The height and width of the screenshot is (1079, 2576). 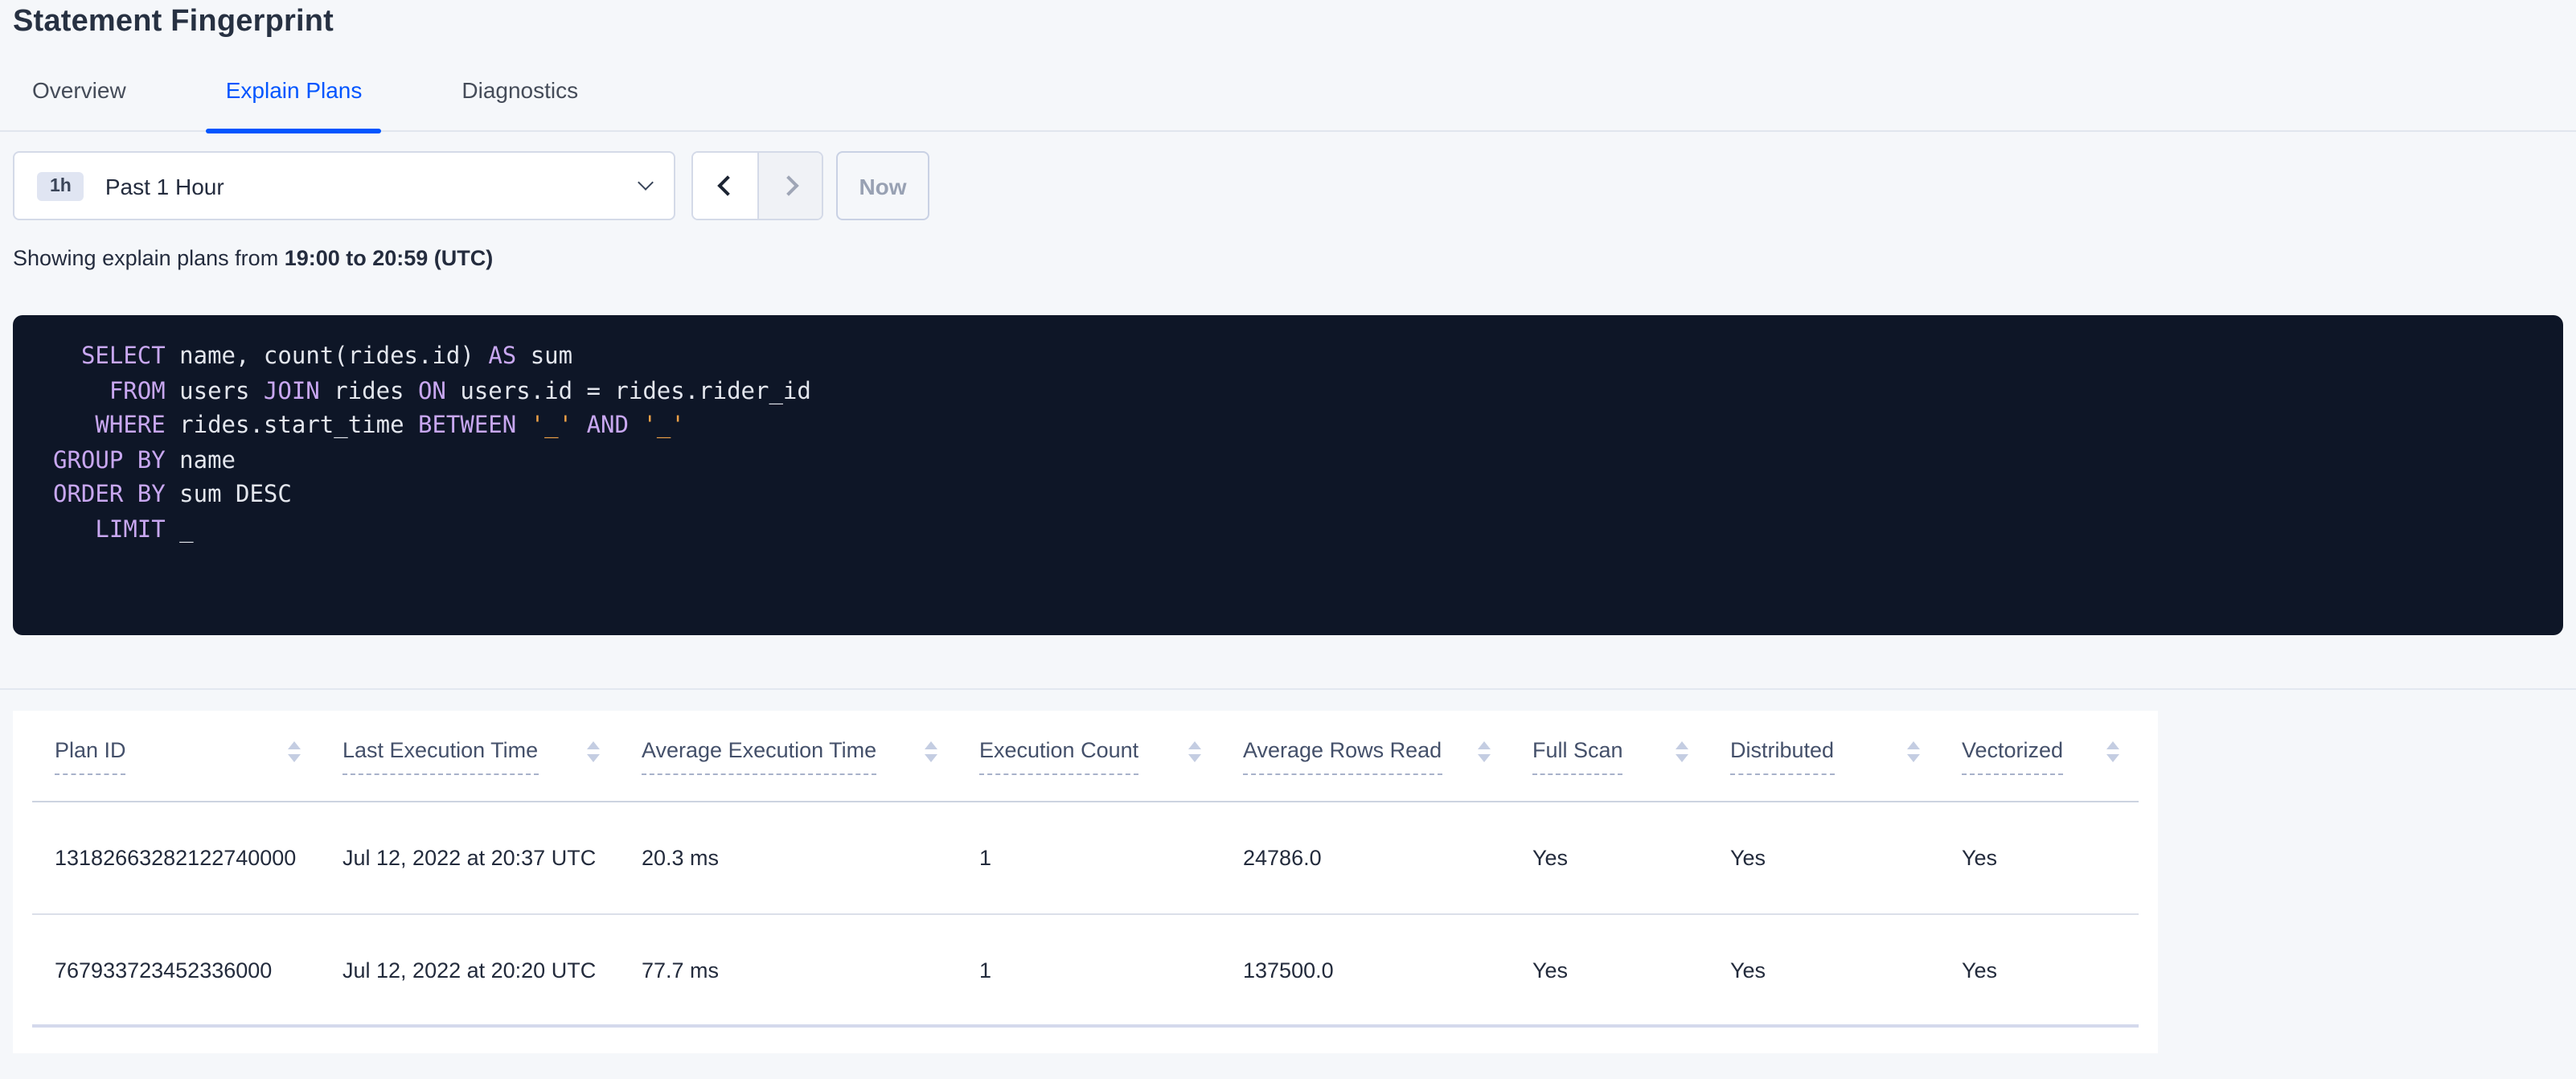 I want to click on column-header-label: Vectorized, so click(x=2013, y=755).